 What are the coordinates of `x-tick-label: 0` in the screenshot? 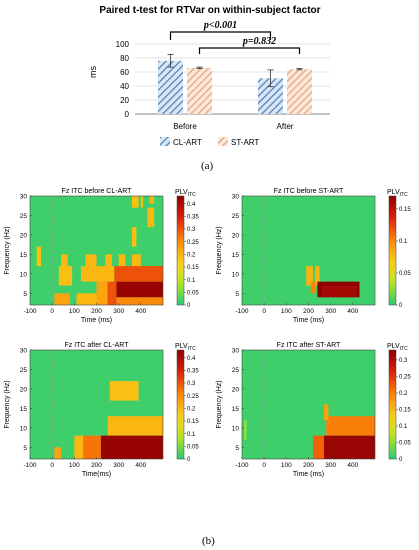 It's located at (52, 465).